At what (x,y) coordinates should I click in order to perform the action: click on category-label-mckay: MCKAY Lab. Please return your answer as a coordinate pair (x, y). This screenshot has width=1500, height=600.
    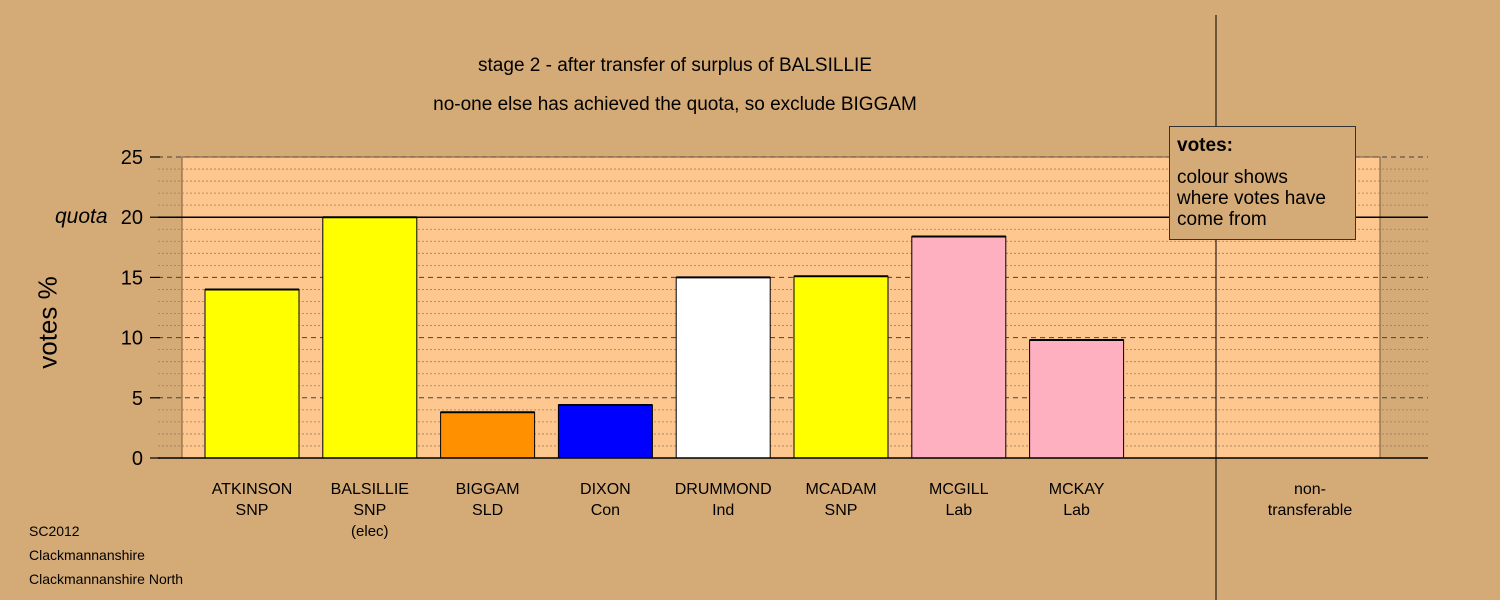
    Looking at the image, I should click on (1077, 500).